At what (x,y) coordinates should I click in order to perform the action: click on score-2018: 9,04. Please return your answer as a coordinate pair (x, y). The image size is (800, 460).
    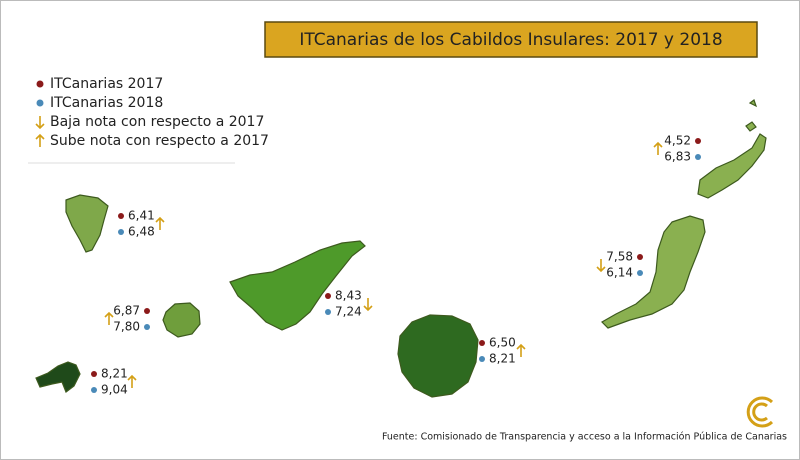
    Looking at the image, I should click on (114, 390).